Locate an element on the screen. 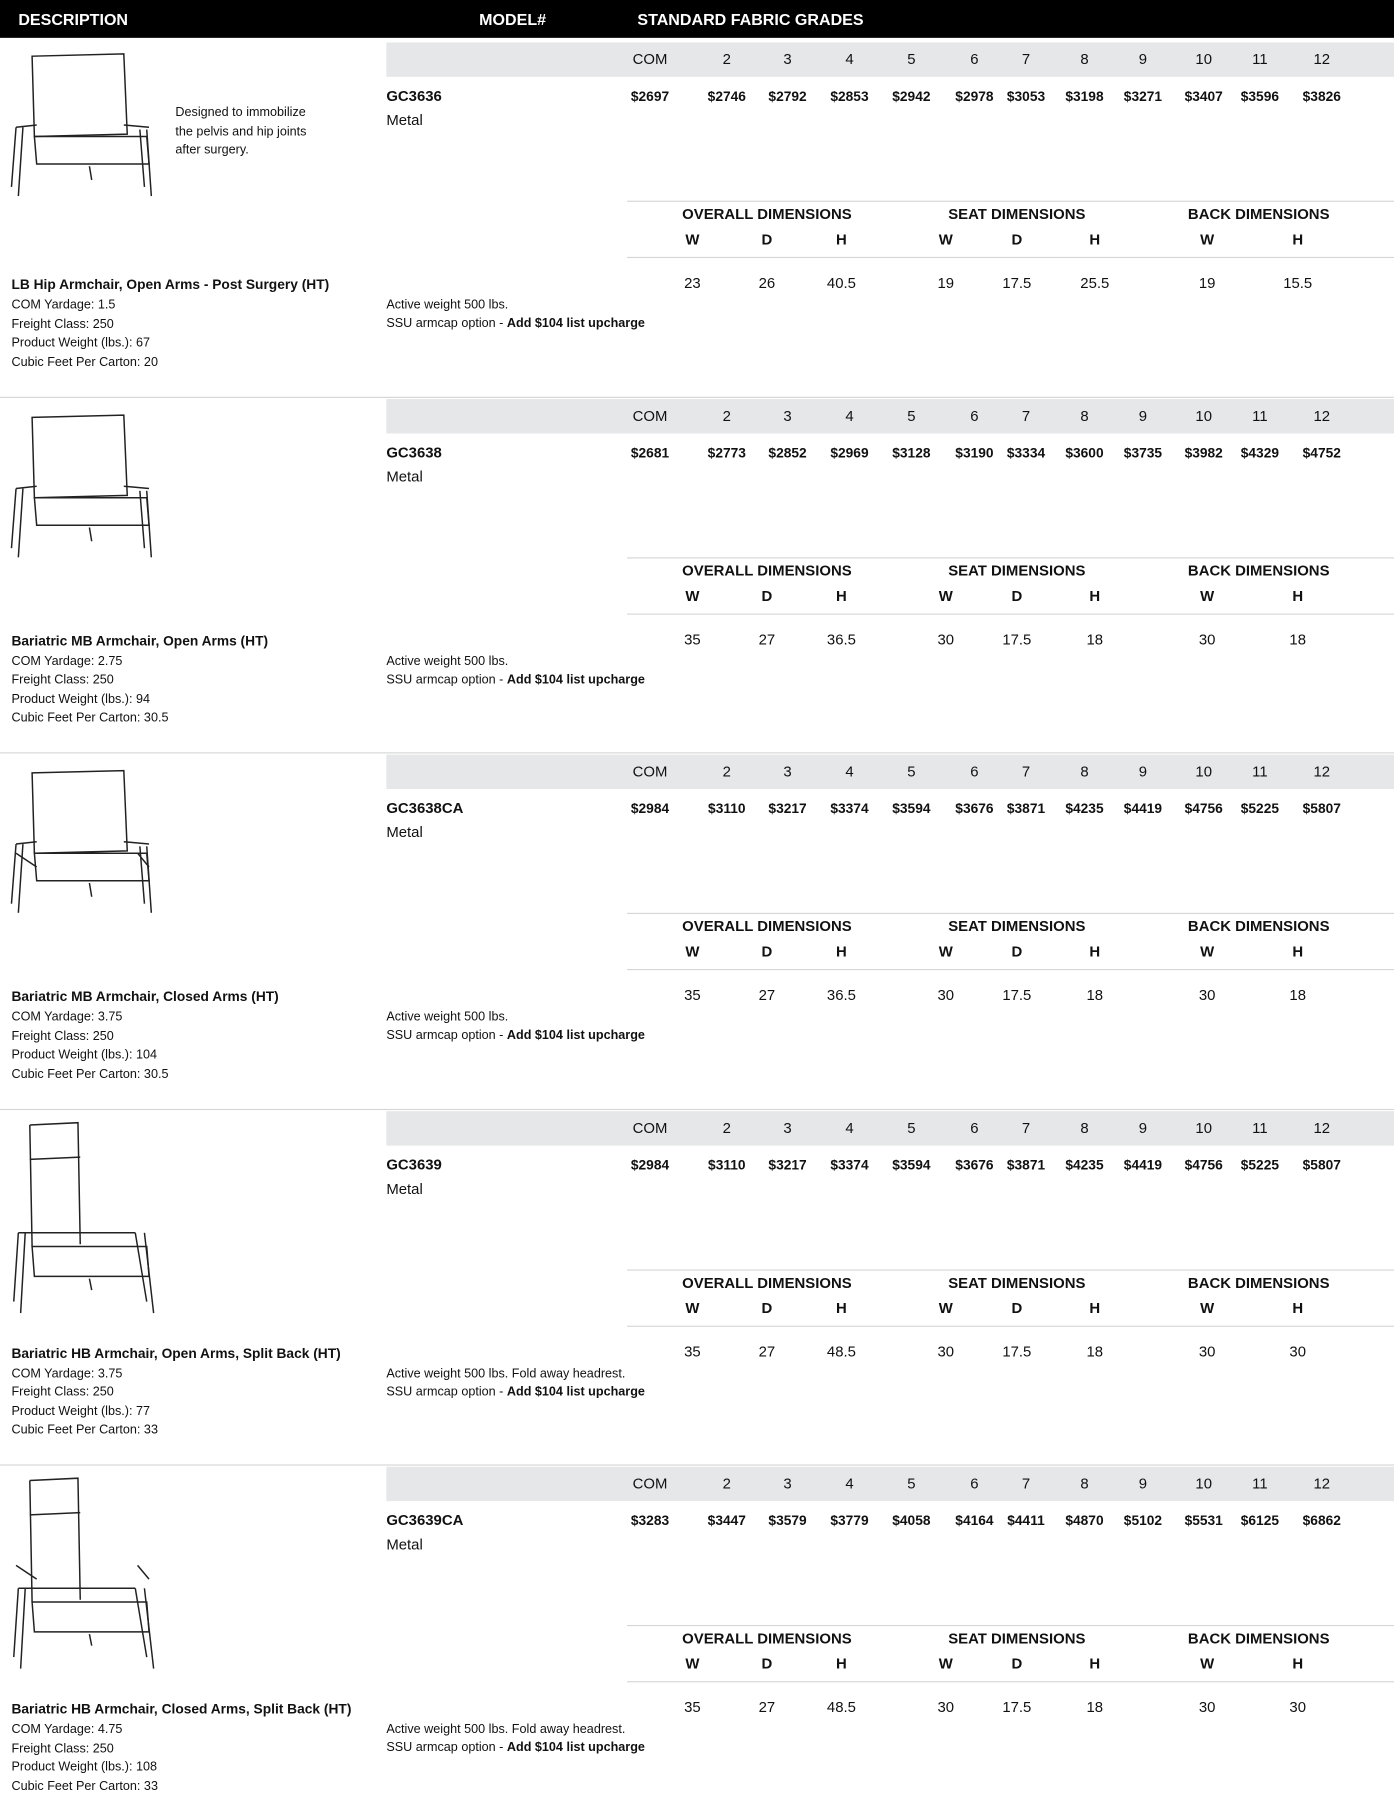 Image resolution: width=1394 pixels, height=1820 pixels. product-name: Bariatric MB Armchair, Open Arms (HT) is located at coordinates (140, 640).